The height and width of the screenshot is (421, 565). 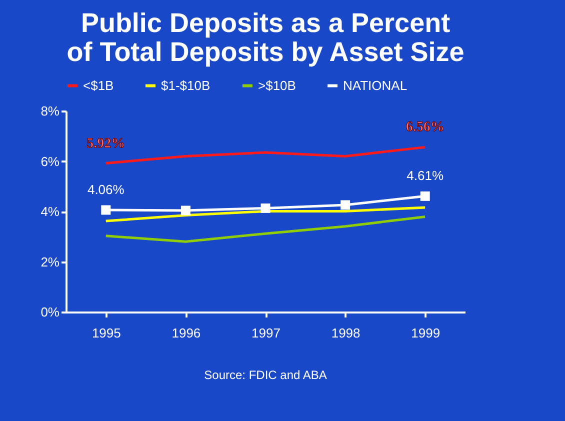 I want to click on y-tick-label: 8%, so click(x=50, y=111).